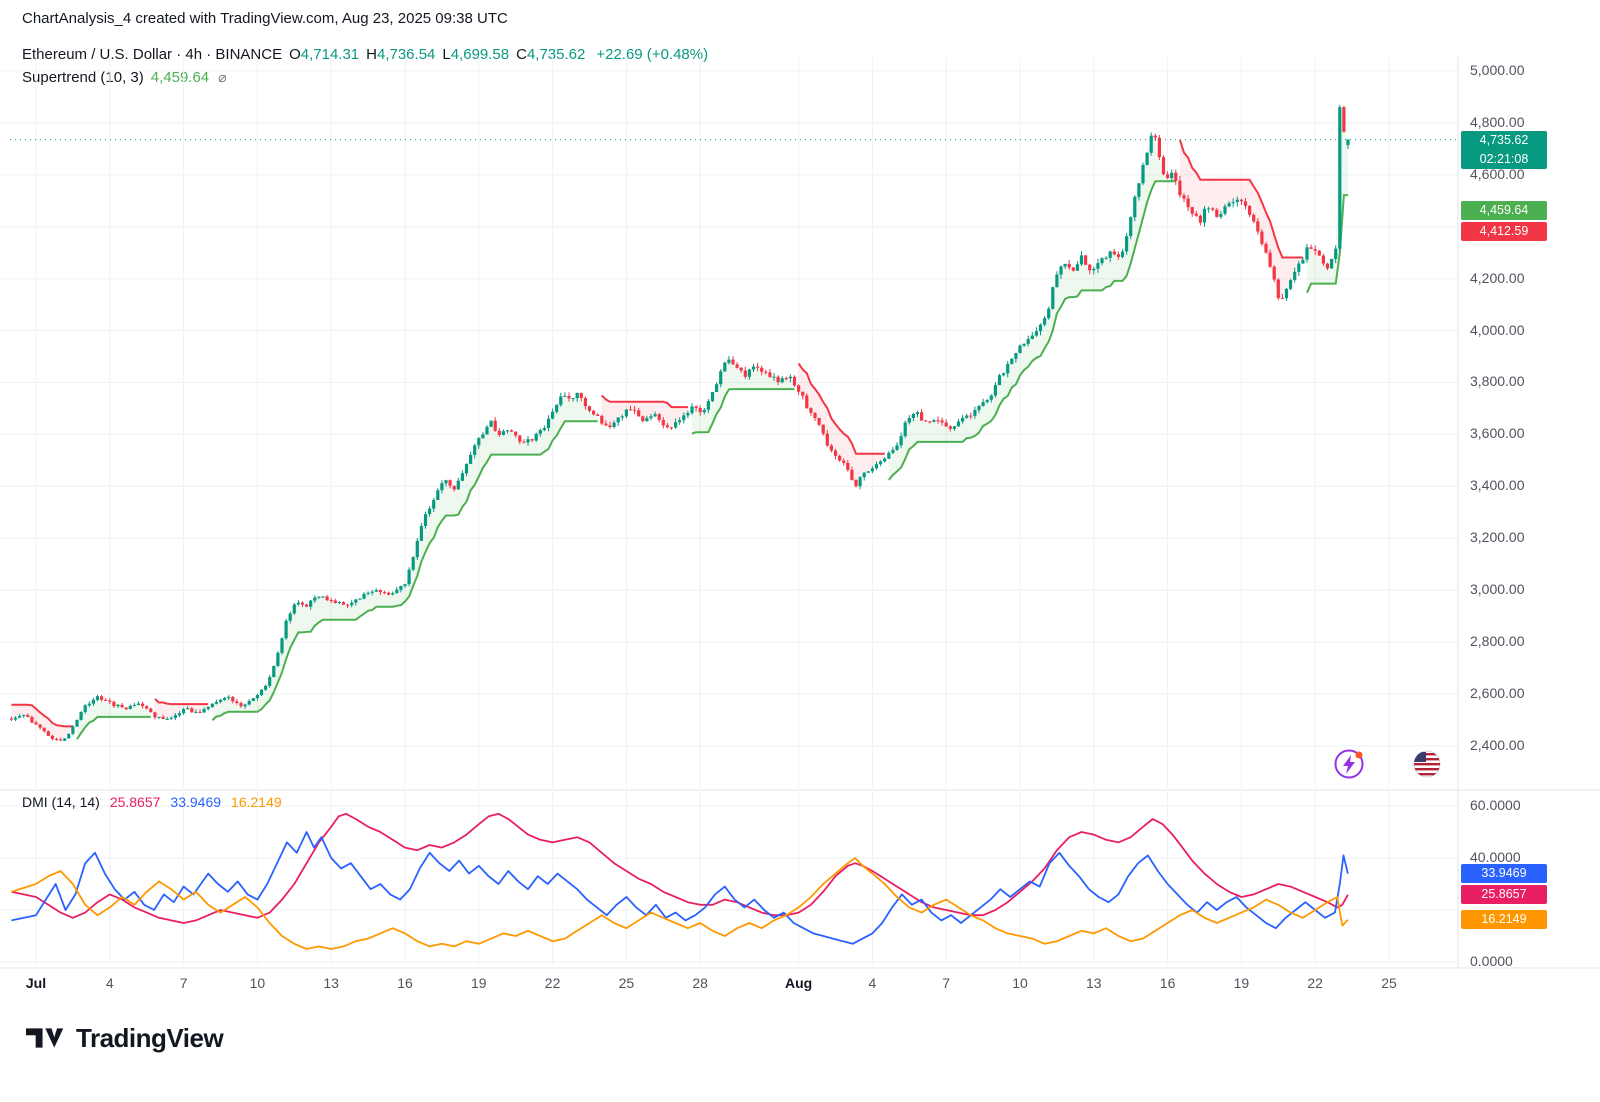  I want to click on bar-countdown: 02:21:08, so click(1504, 158).